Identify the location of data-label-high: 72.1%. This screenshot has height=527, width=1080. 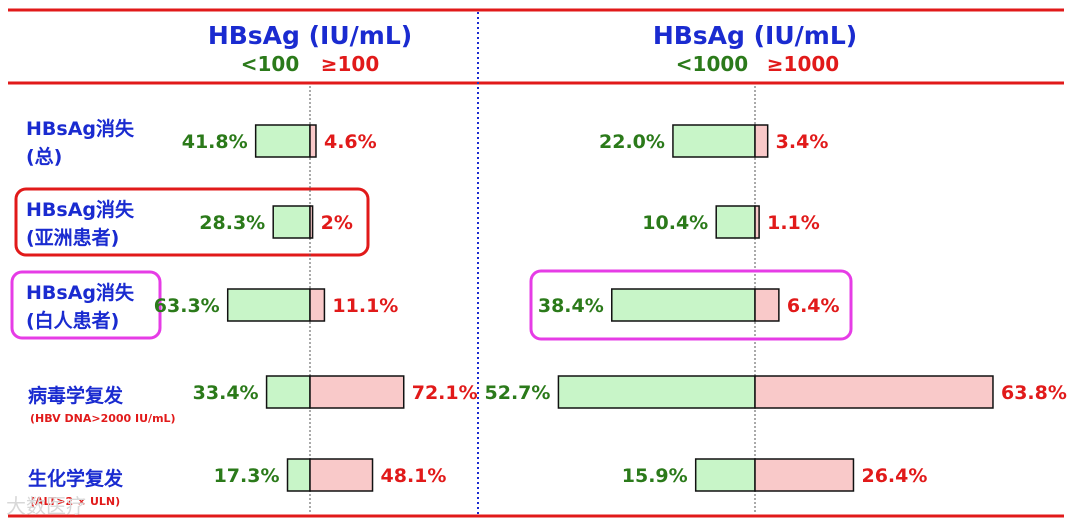
(445, 393).